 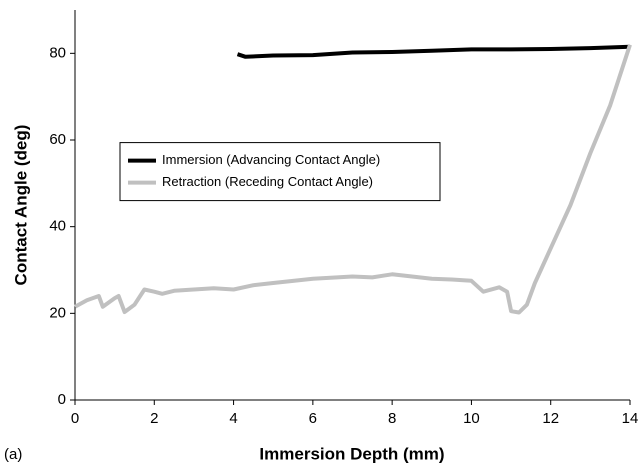 I want to click on legend-label: Immersion (Advancing Contact Angle), so click(x=271, y=159).